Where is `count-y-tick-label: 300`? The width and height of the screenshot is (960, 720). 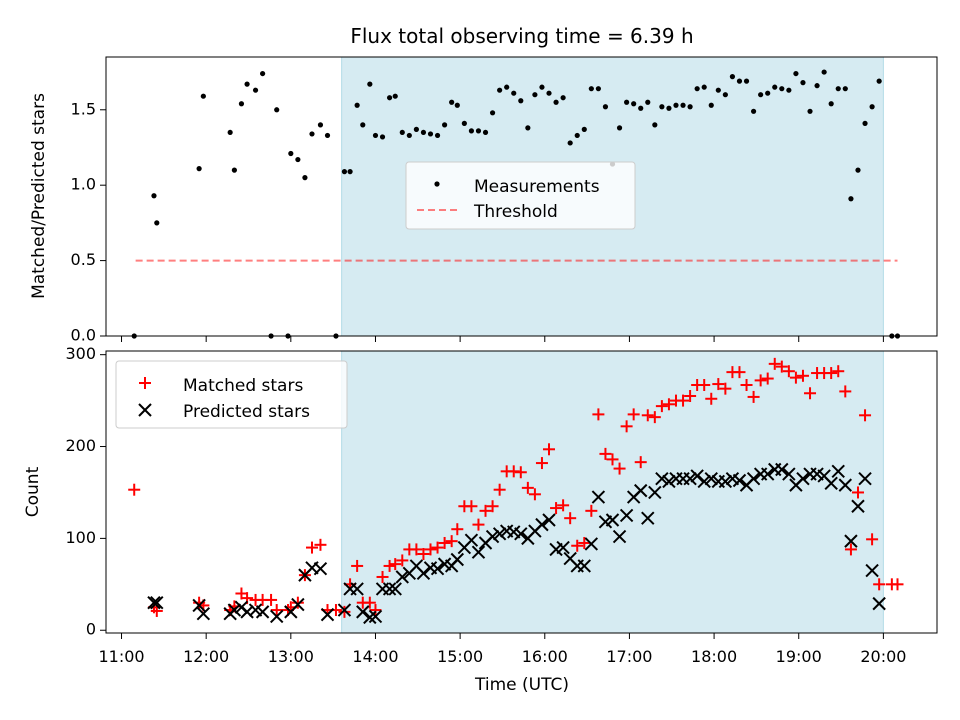
count-y-tick-label: 300 is located at coordinates (80, 353).